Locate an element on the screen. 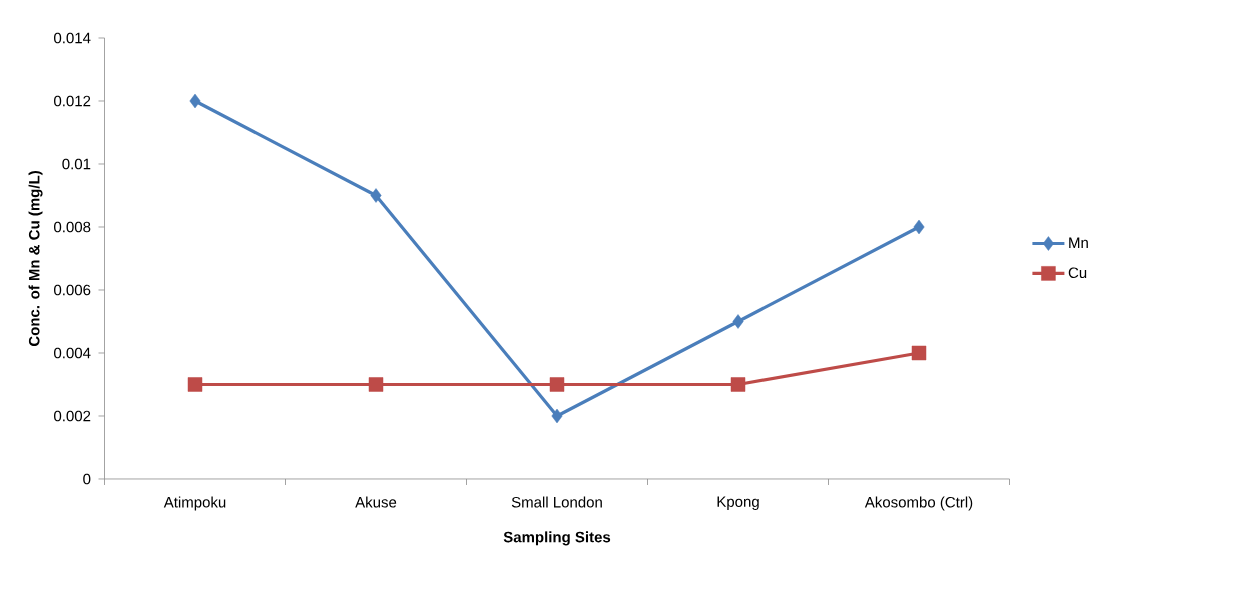 The height and width of the screenshot is (593, 1239). x-tick-label: Akuse is located at coordinates (376, 502).